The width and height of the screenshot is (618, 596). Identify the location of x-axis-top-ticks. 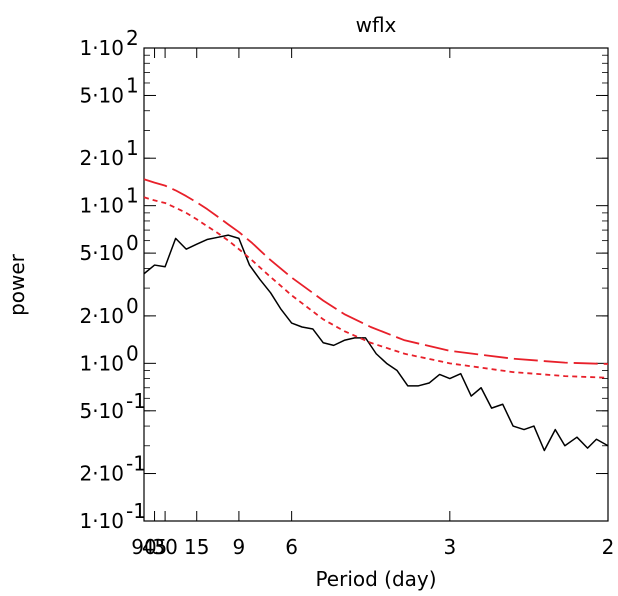
(376, 53).